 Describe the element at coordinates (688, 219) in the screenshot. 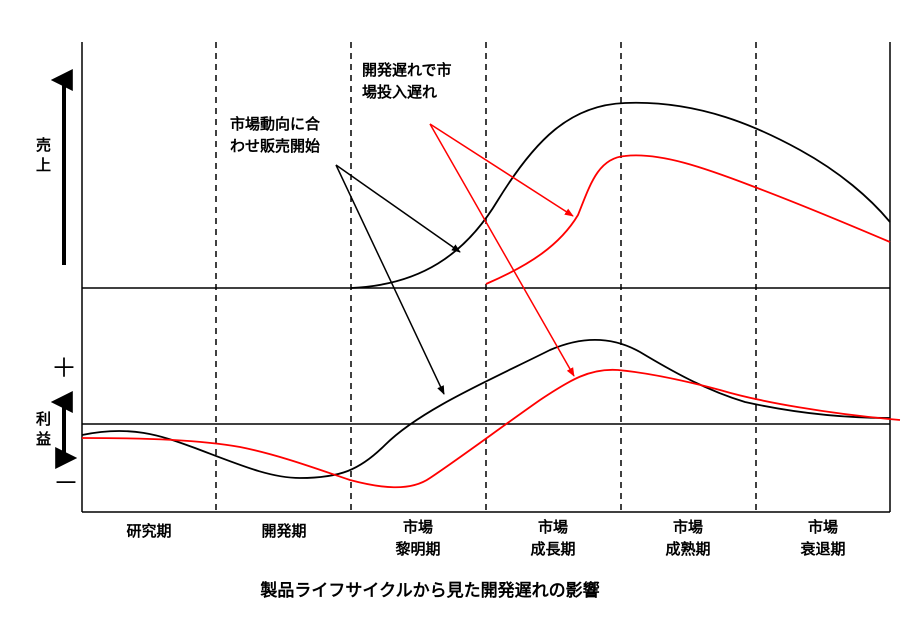

I see `sales-curve-delayed` at that location.